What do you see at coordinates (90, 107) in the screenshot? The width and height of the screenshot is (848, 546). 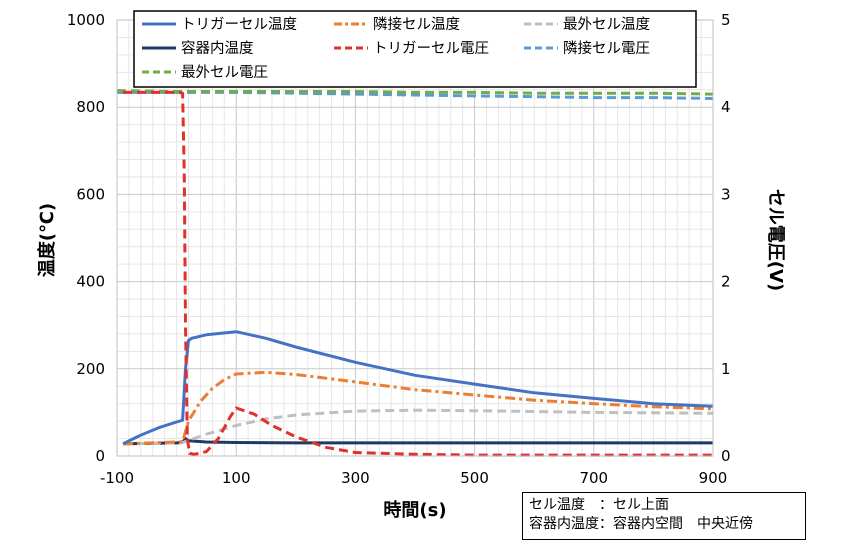 I see `y-tick-label: 800` at bounding box center [90, 107].